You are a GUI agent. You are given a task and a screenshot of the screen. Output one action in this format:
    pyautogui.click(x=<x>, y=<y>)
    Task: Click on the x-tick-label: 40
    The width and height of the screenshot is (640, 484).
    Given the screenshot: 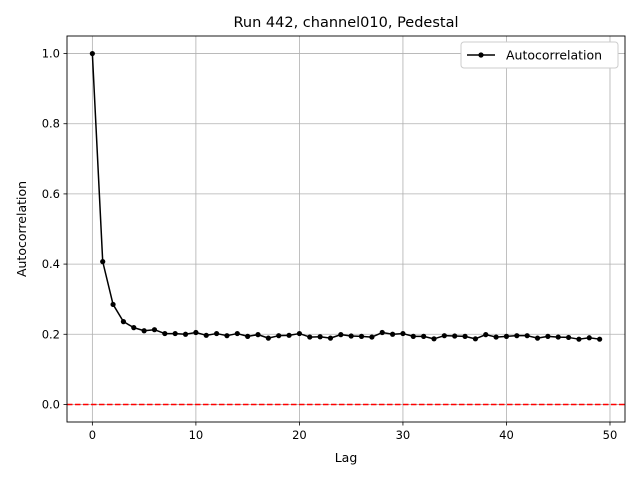 What is the action you would take?
    pyautogui.click(x=506, y=435)
    